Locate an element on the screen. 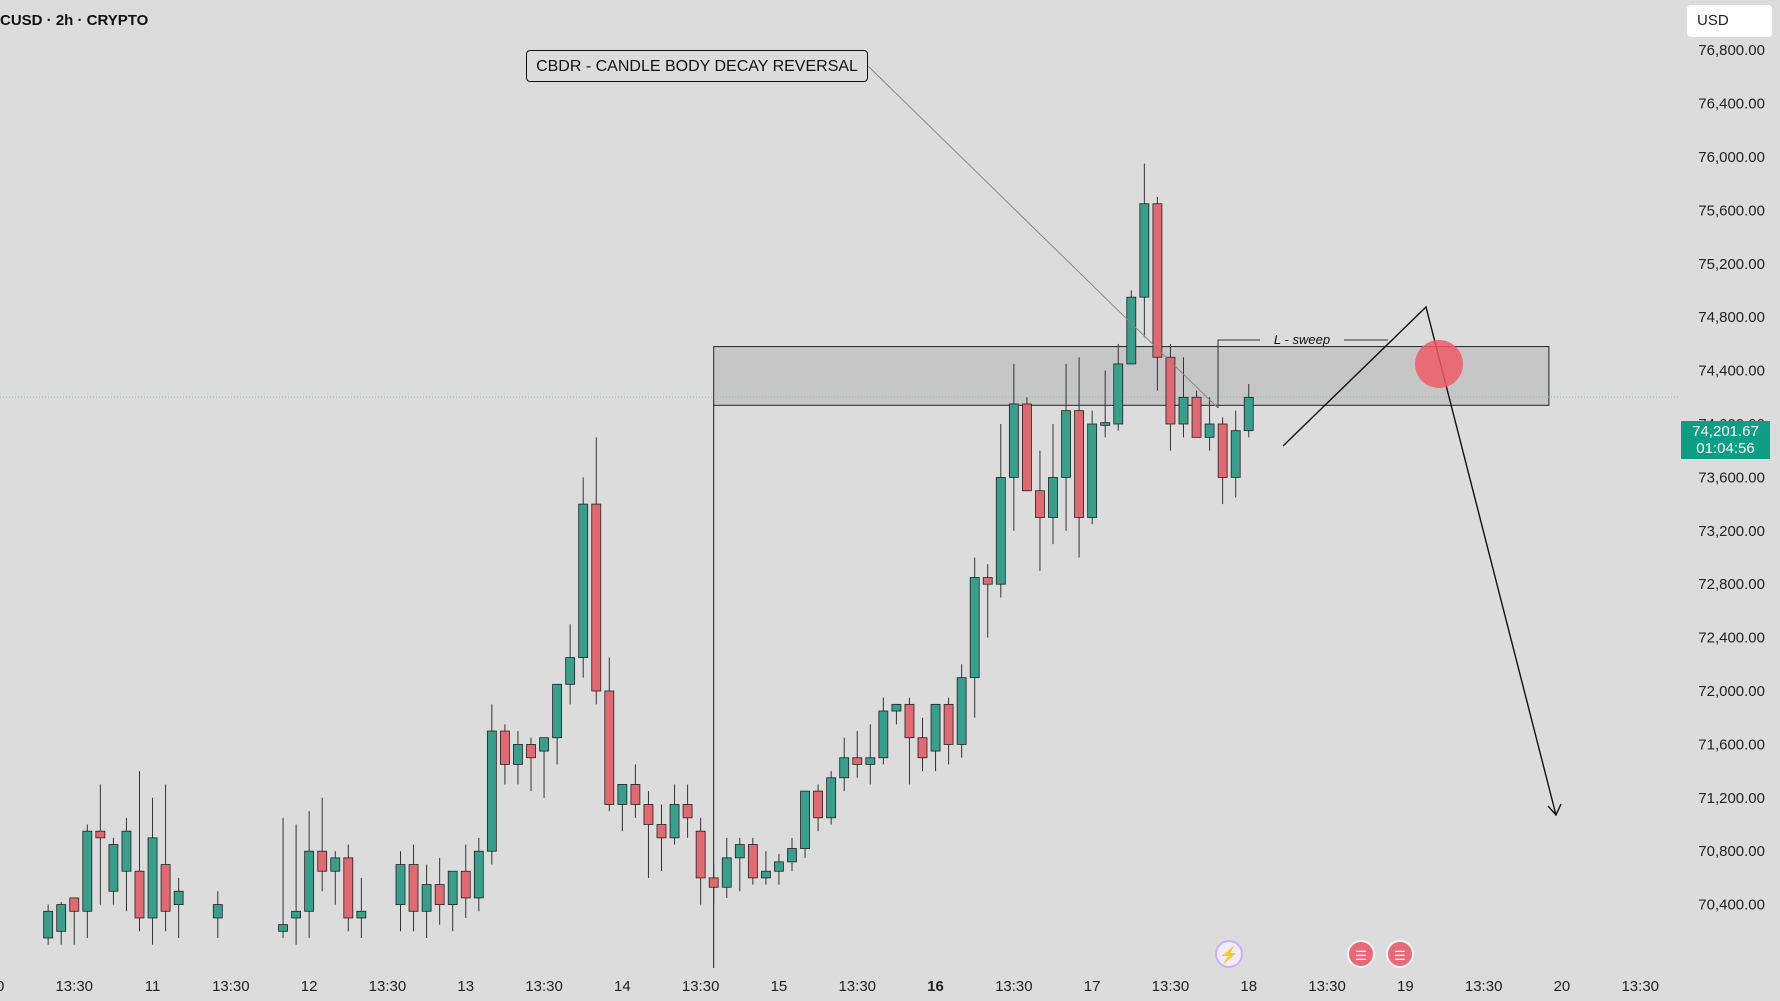 This screenshot has width=1780, height=1001. projection-arrowhead is located at coordinates (1554, 810).